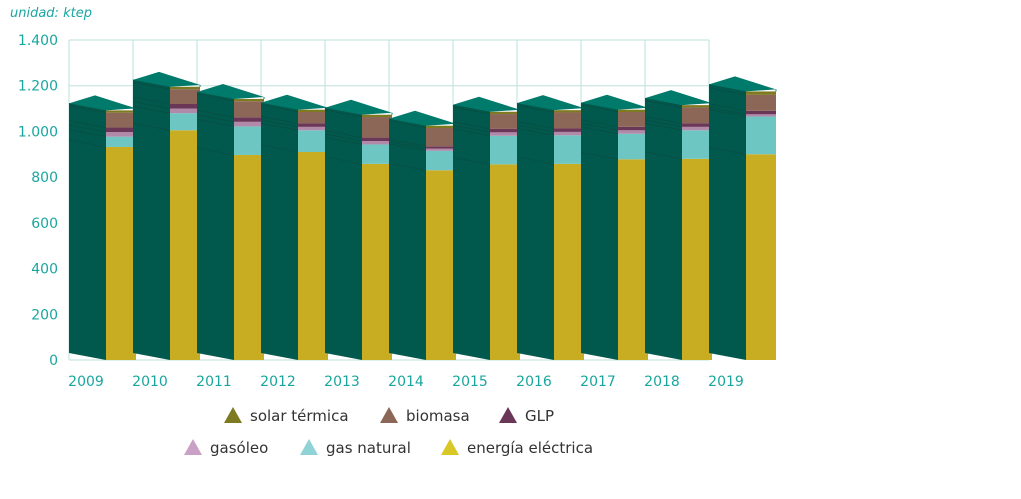 The height and width of the screenshot is (499, 1021). I want to click on x-tick-label: 2017, so click(598, 382).